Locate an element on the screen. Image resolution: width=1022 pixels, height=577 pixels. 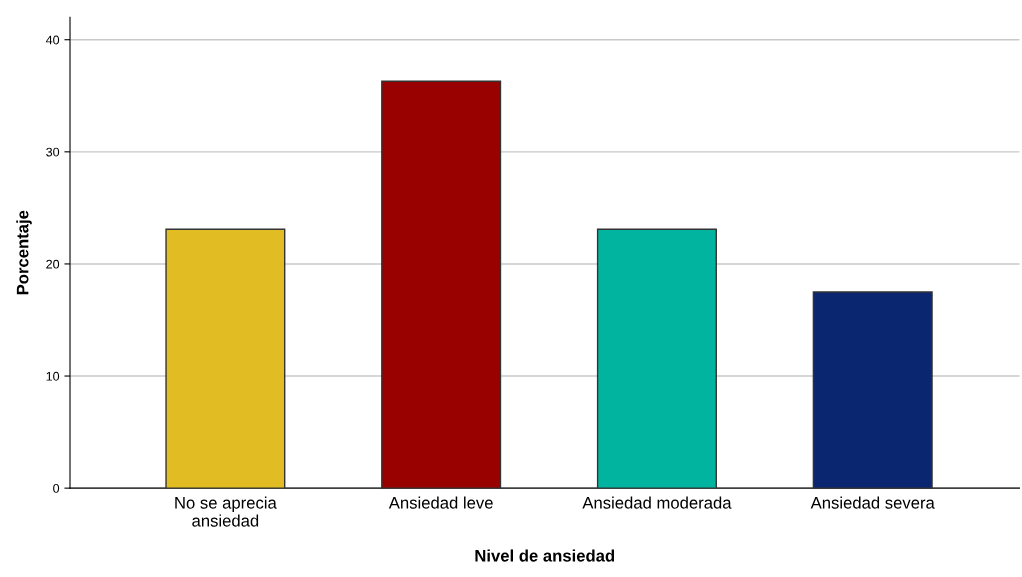
x-tick-label: Ansiedad severa is located at coordinates (872, 502).